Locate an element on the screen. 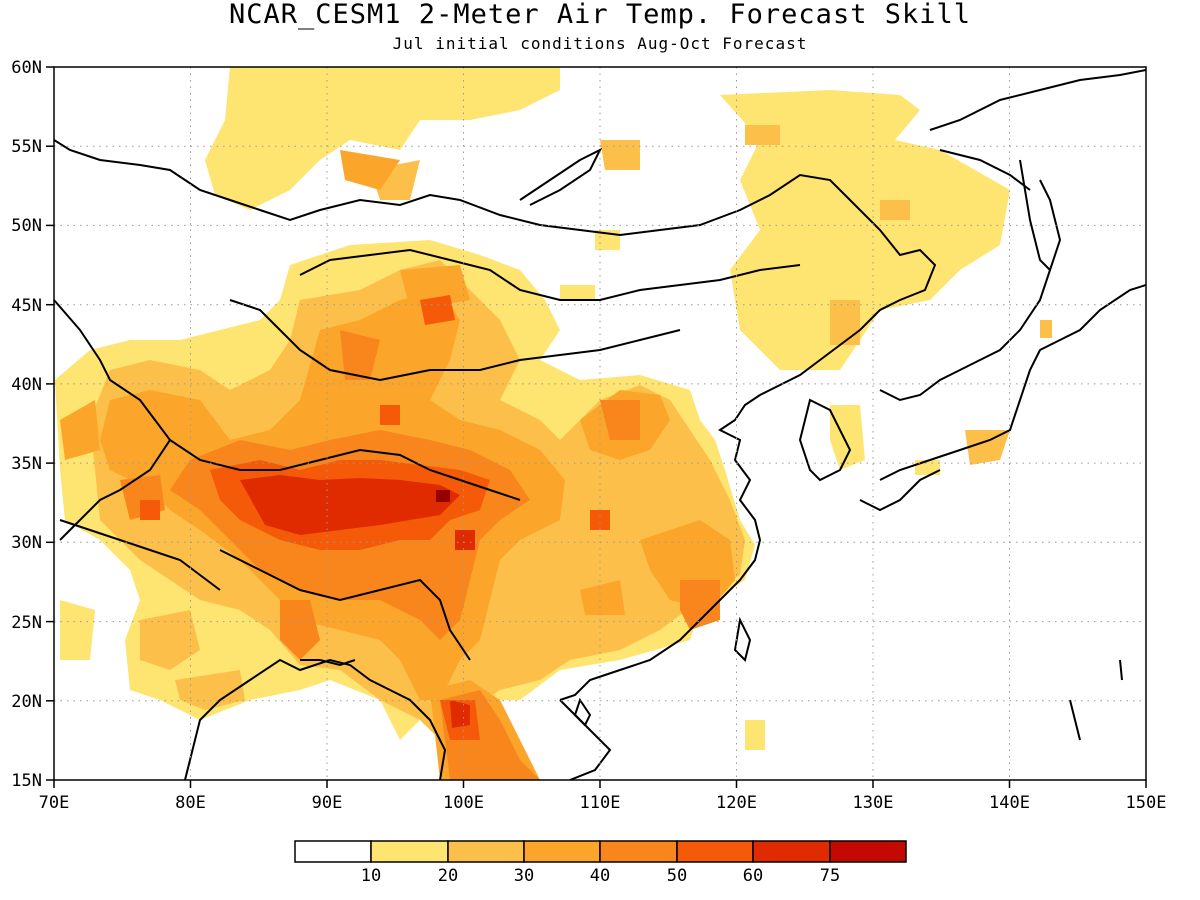 The height and width of the screenshot is (900, 1200). colorbar: 10 20 30 40 50 60 75 is located at coordinates (600, 863).